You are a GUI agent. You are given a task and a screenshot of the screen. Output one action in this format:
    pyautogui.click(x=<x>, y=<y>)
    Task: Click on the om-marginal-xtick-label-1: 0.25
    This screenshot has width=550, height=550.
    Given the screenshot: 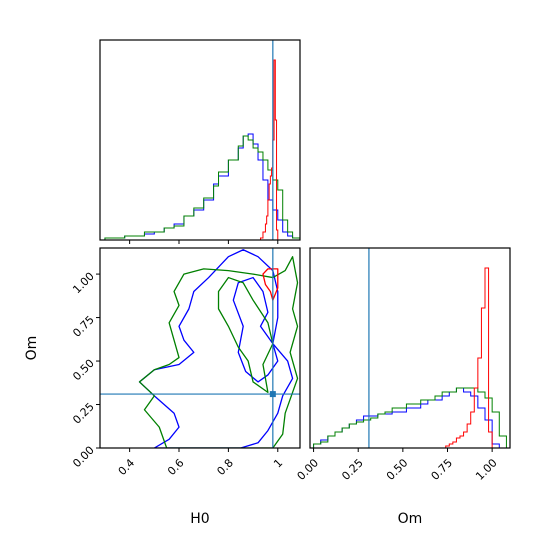 What is the action you would take?
    pyautogui.click(x=352, y=469)
    